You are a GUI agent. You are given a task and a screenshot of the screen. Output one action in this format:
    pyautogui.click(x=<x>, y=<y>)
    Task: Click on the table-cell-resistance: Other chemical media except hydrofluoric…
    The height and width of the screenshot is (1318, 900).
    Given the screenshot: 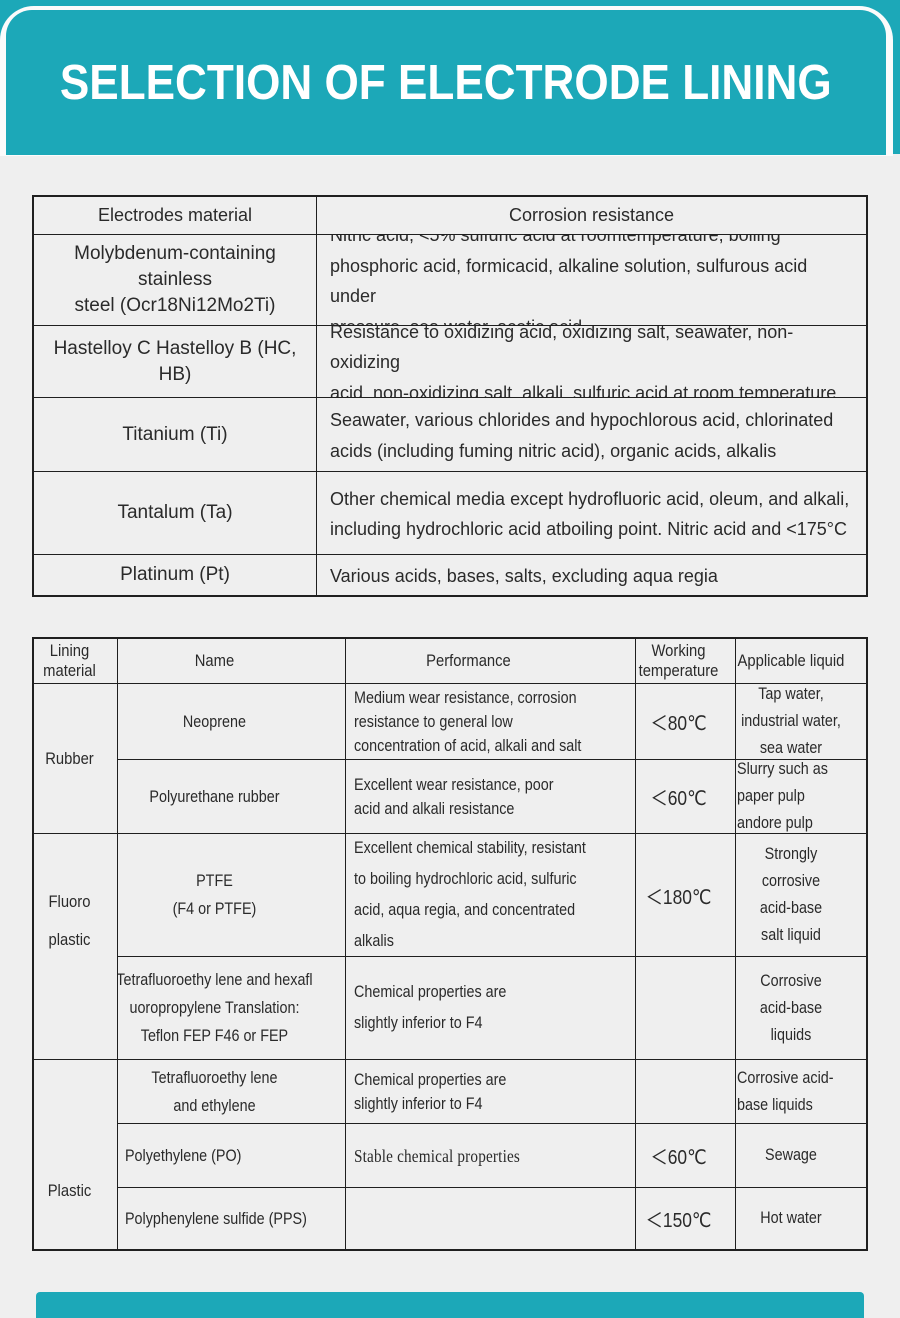 What is the action you would take?
    pyautogui.click(x=591, y=513)
    